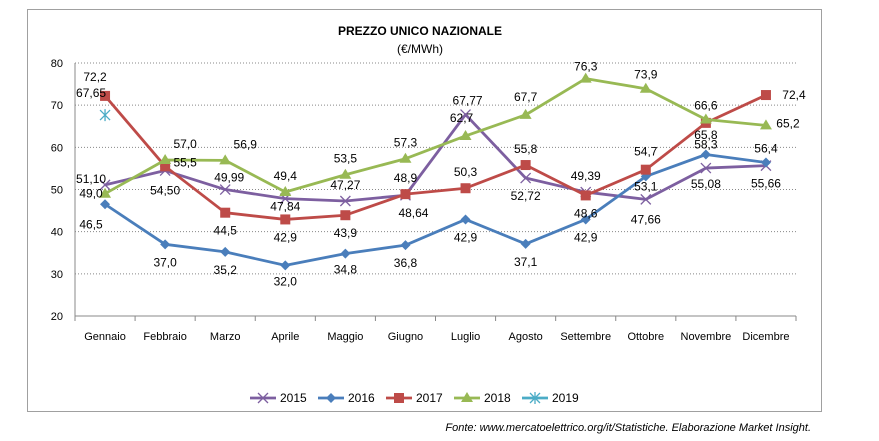 The height and width of the screenshot is (441, 879). I want to click on data-label: 48,9, so click(406, 178).